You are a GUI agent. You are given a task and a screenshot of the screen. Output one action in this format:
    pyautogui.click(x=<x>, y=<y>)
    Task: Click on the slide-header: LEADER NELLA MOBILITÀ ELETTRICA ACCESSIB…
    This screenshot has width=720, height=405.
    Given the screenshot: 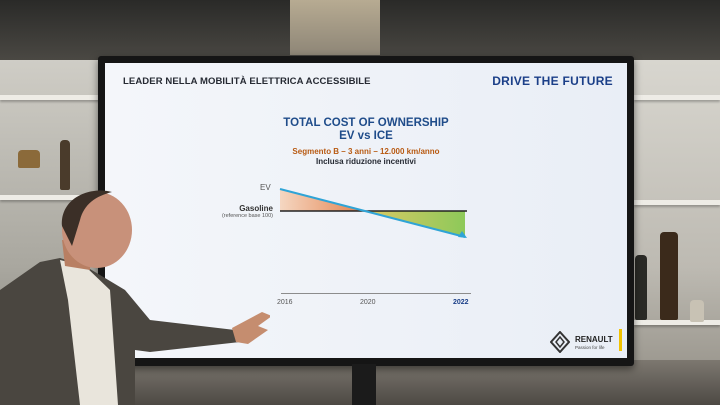 What is the action you would take?
    pyautogui.click(x=247, y=81)
    